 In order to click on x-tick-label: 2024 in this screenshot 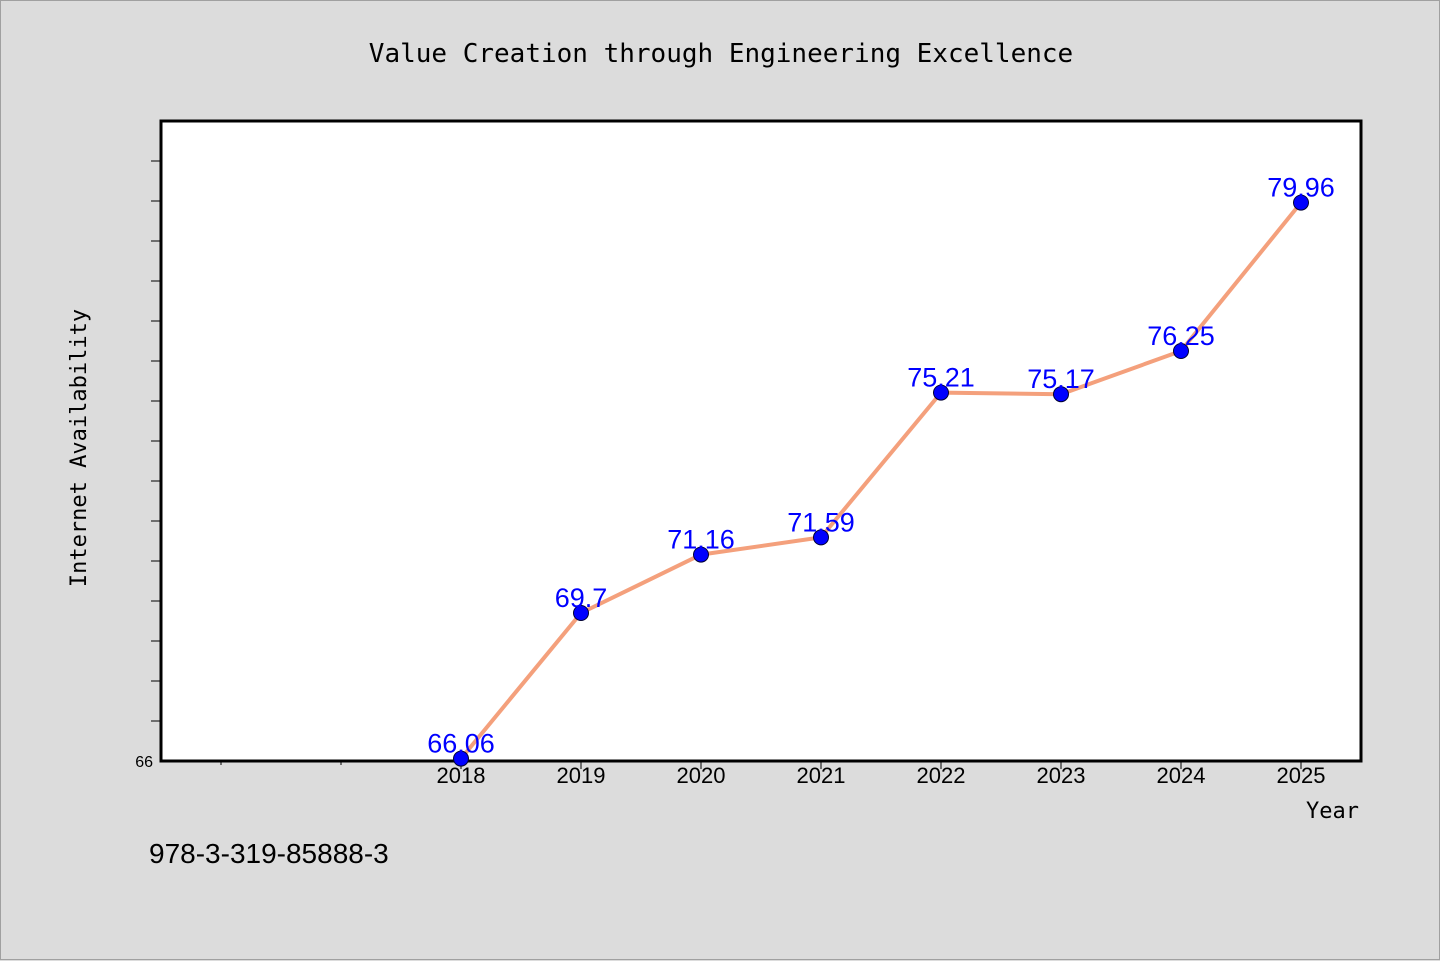, I will do `click(1181, 775)`.